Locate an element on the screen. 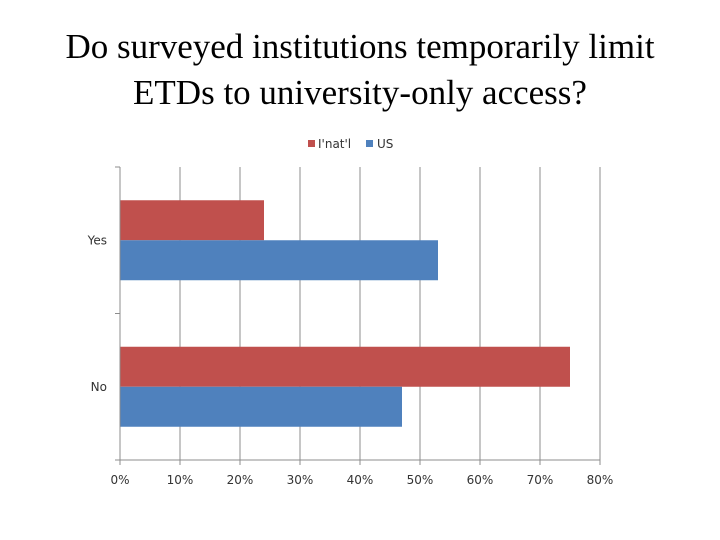  legend-label-0: I'nat'l is located at coordinates (334, 144).